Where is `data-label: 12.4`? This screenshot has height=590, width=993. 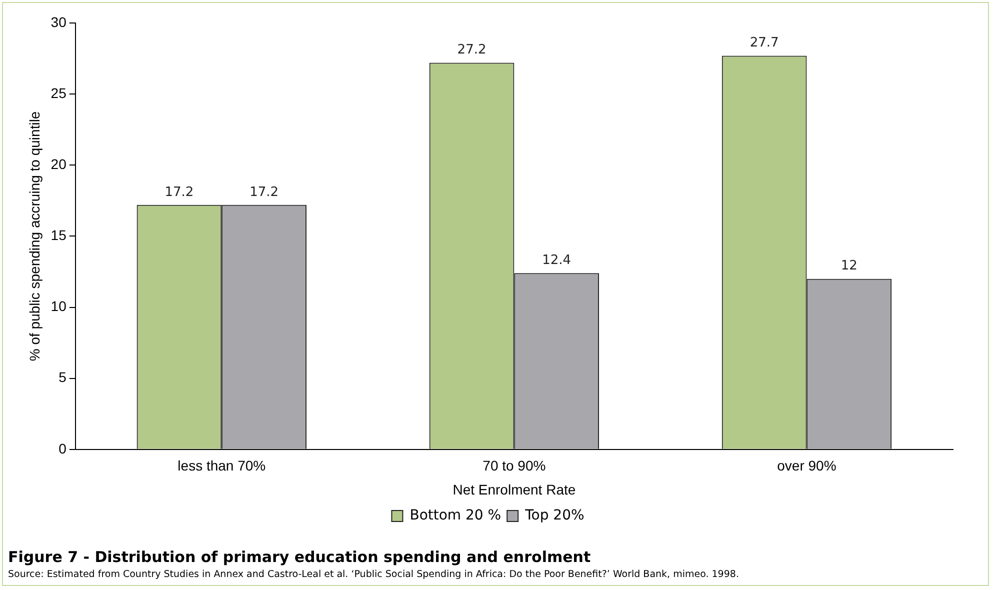 data-label: 12.4 is located at coordinates (557, 260).